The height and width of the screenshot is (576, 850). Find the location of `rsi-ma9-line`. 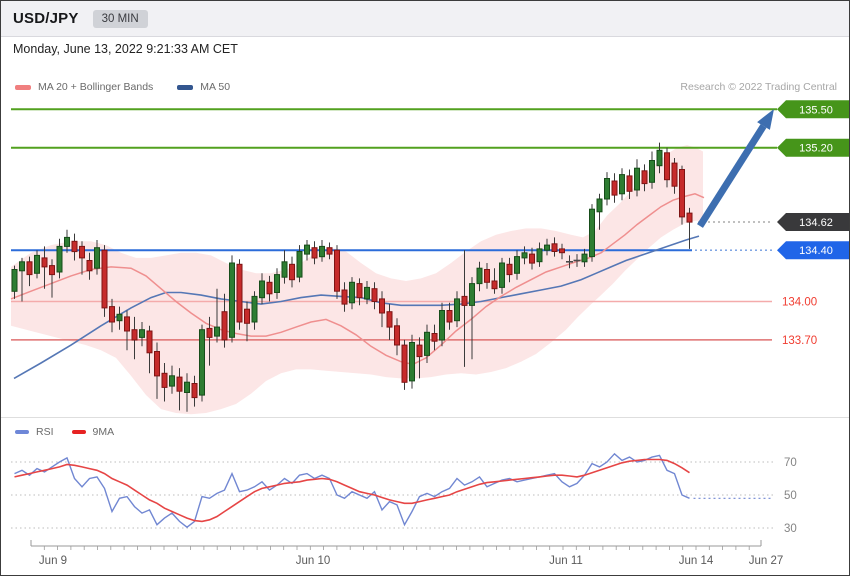

rsi-ma9-line is located at coordinates (352, 490).